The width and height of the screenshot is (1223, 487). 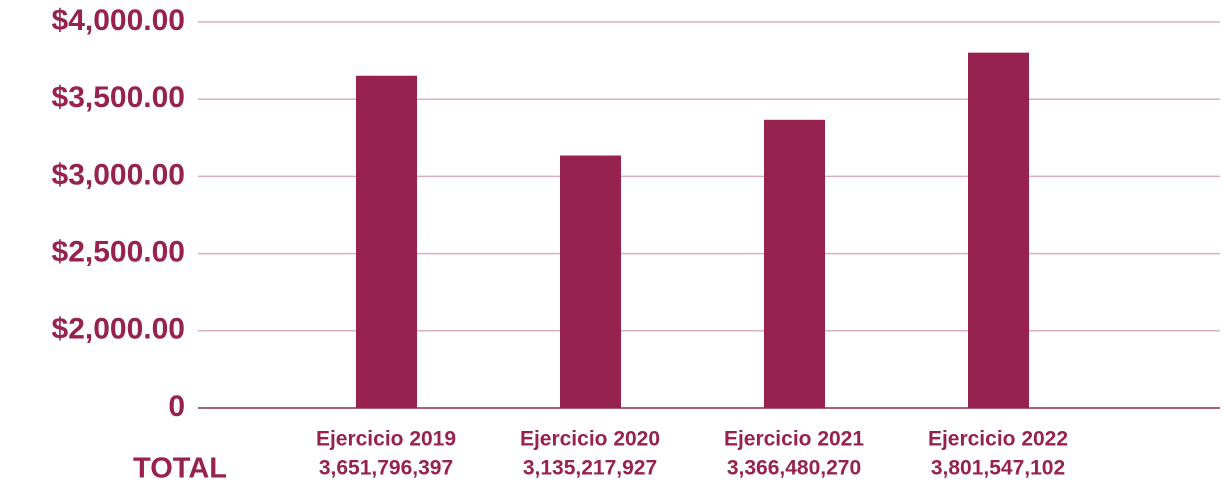 I want to click on x-tick-label: Ejercicio 2019, so click(x=386, y=439).